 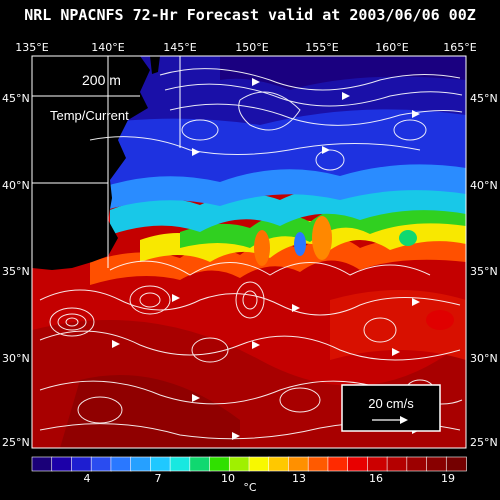 I want to click on lon-label: 135°E, so click(x=31, y=47).